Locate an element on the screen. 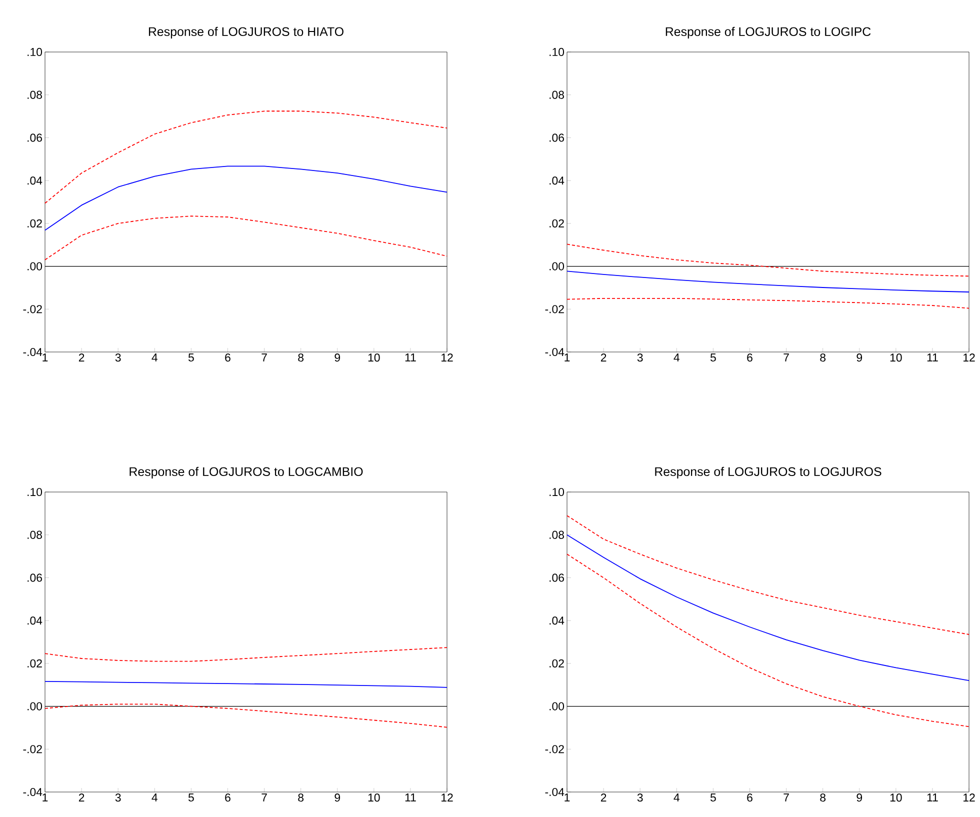 Image resolution: width=980 pixels, height=817 pixels. chart-title: Response of LOGJUROS to HIATO is located at coordinates (246, 32).